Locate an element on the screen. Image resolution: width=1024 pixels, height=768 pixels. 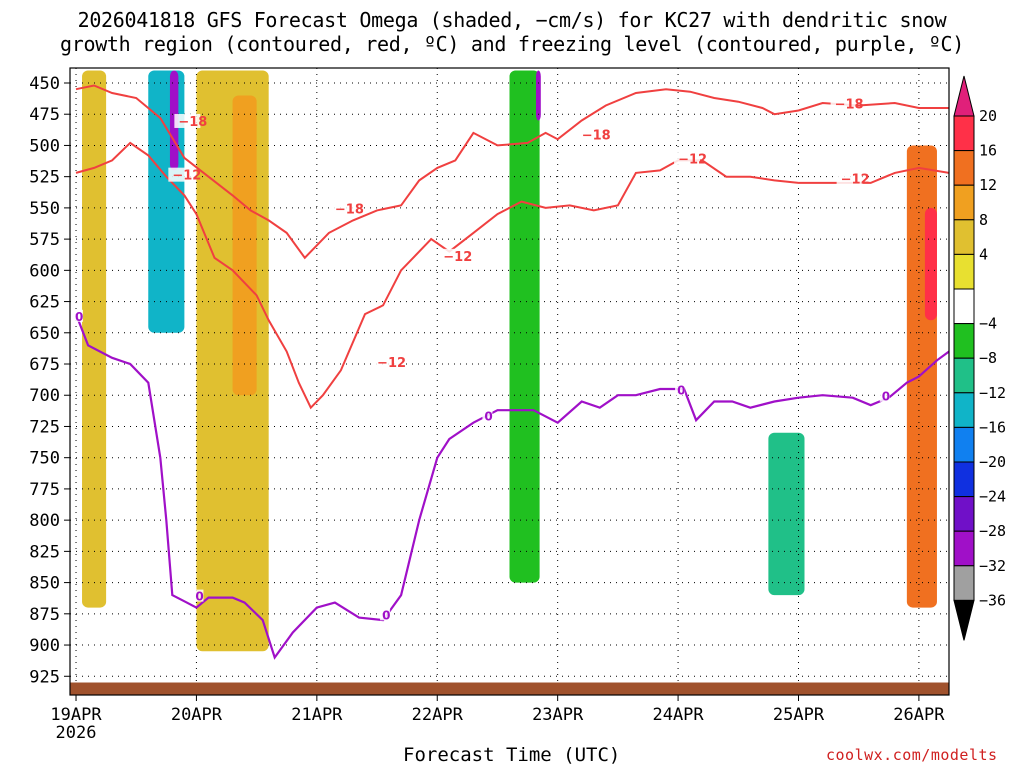
y-tick-label: 650 is located at coordinates (44, 334).